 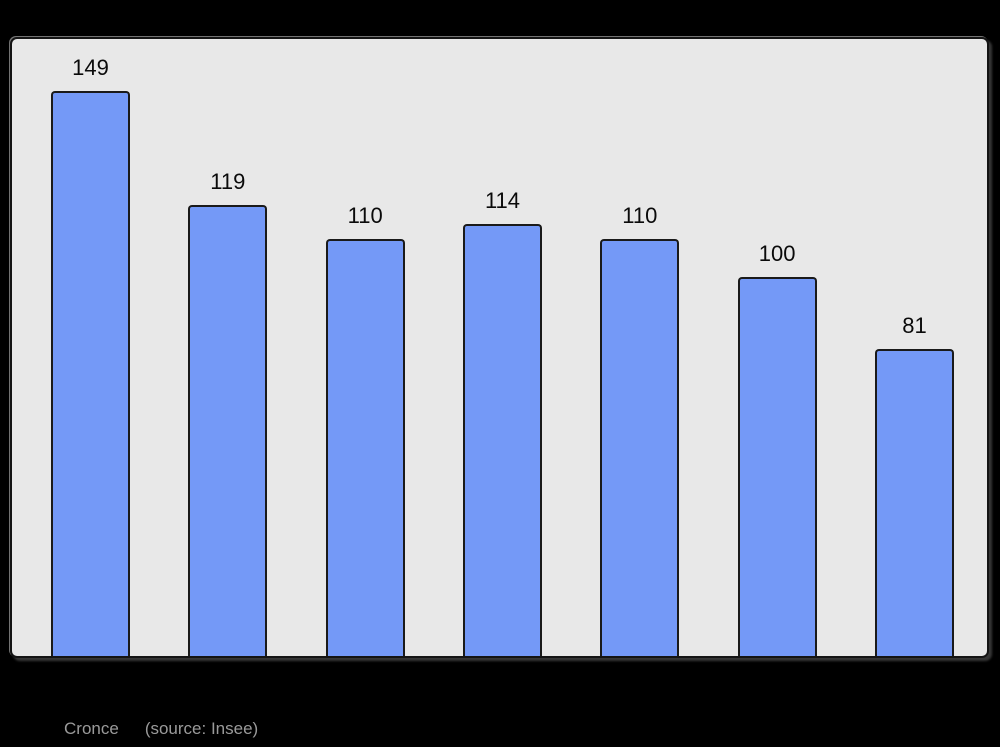 I want to click on bar-value-label: 81, so click(x=914, y=325).